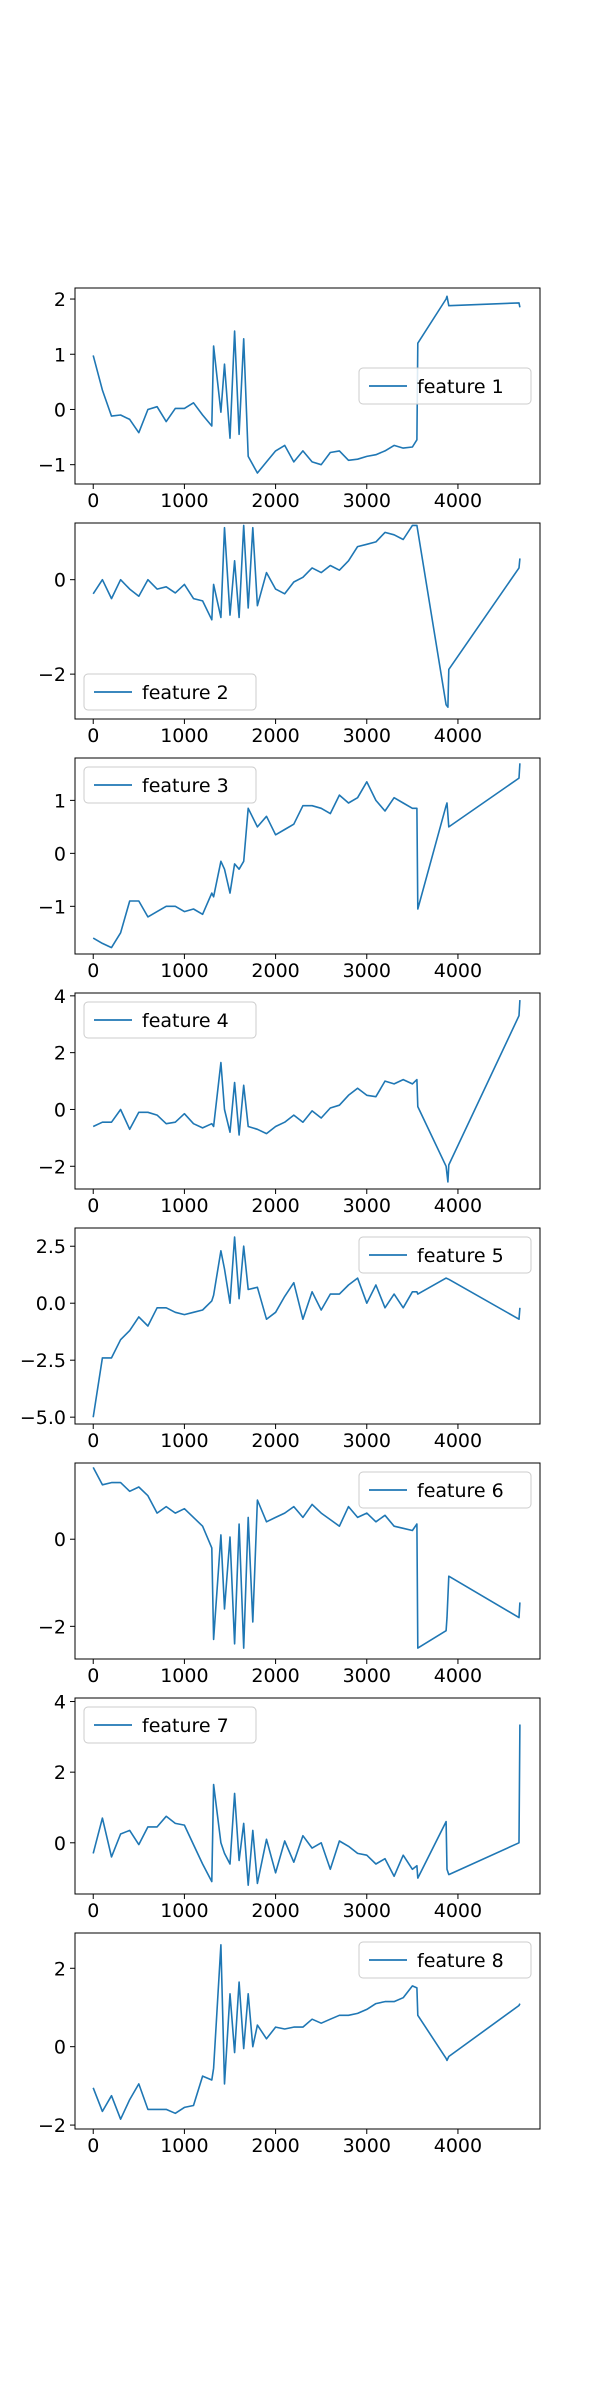 The image size is (600, 2400). I want to click on y-tick-label: 1, so click(60, 355).